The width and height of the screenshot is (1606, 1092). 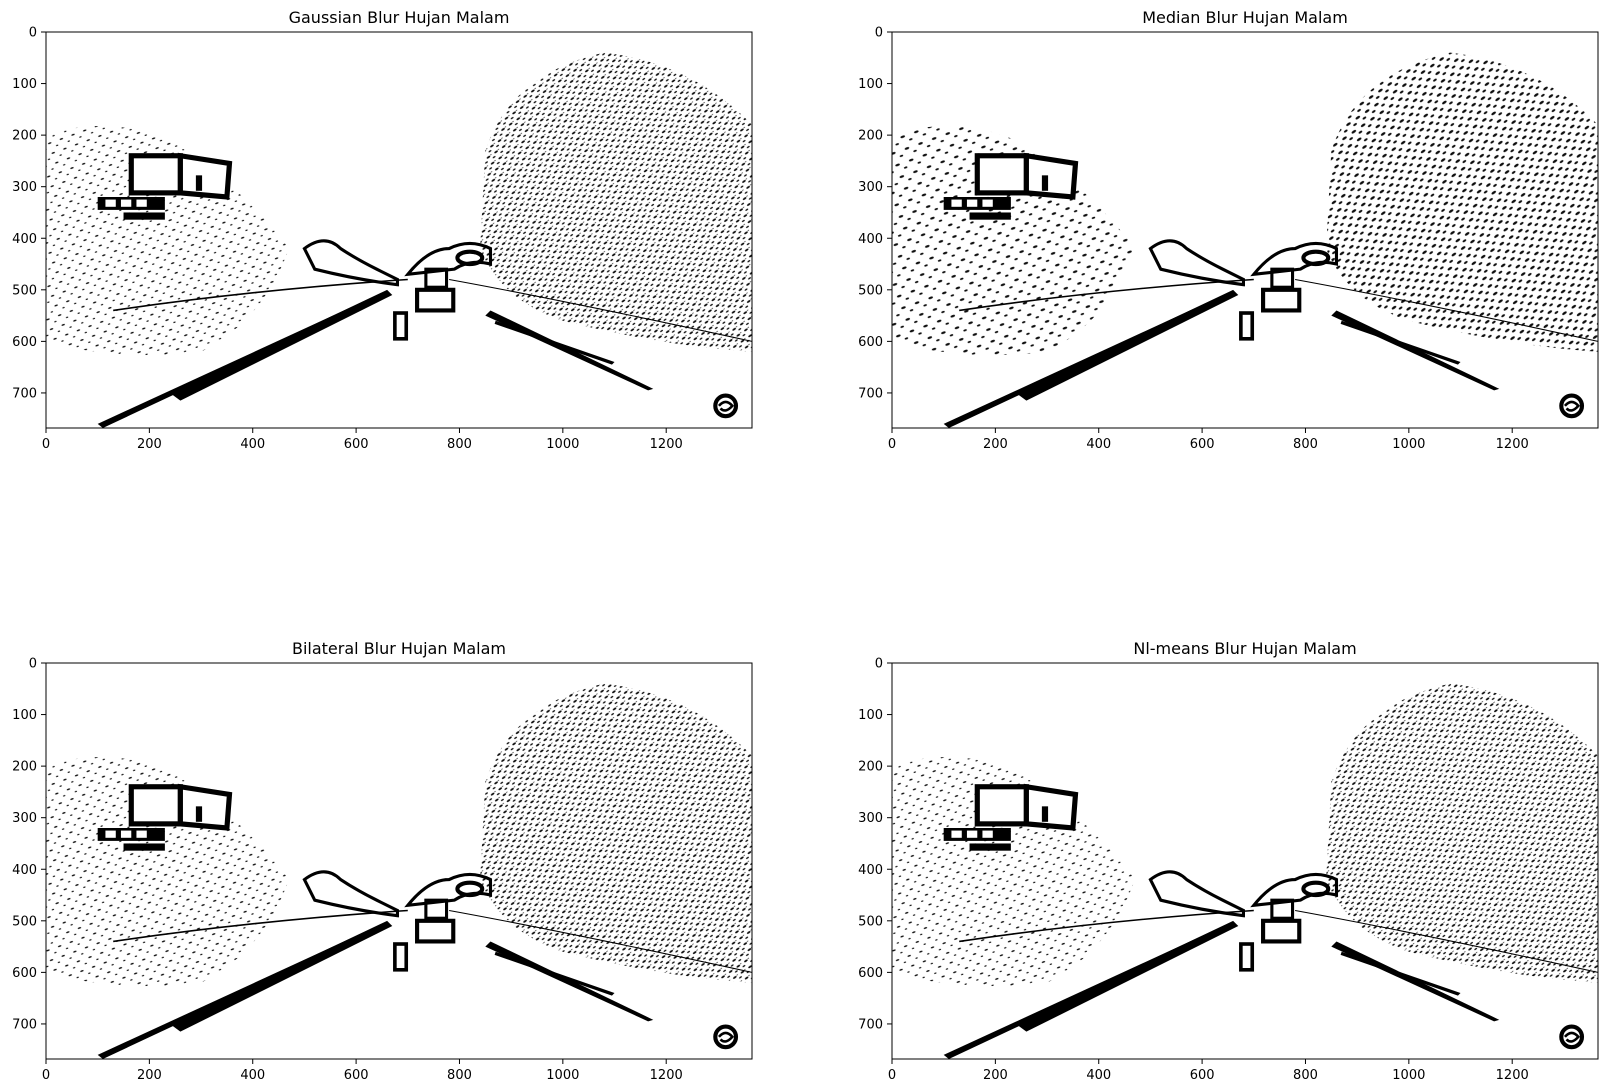 I want to click on subplot-title: Gaussian Blur Hujan Malam, so click(x=399, y=17).